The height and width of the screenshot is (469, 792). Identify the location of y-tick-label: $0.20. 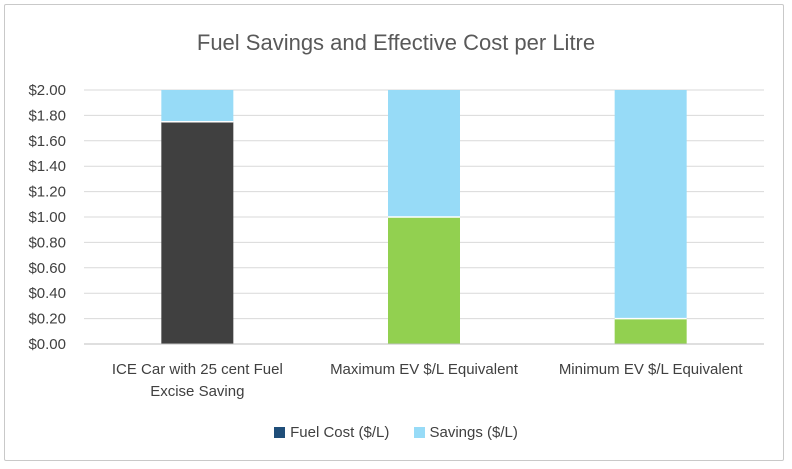
(47, 319).